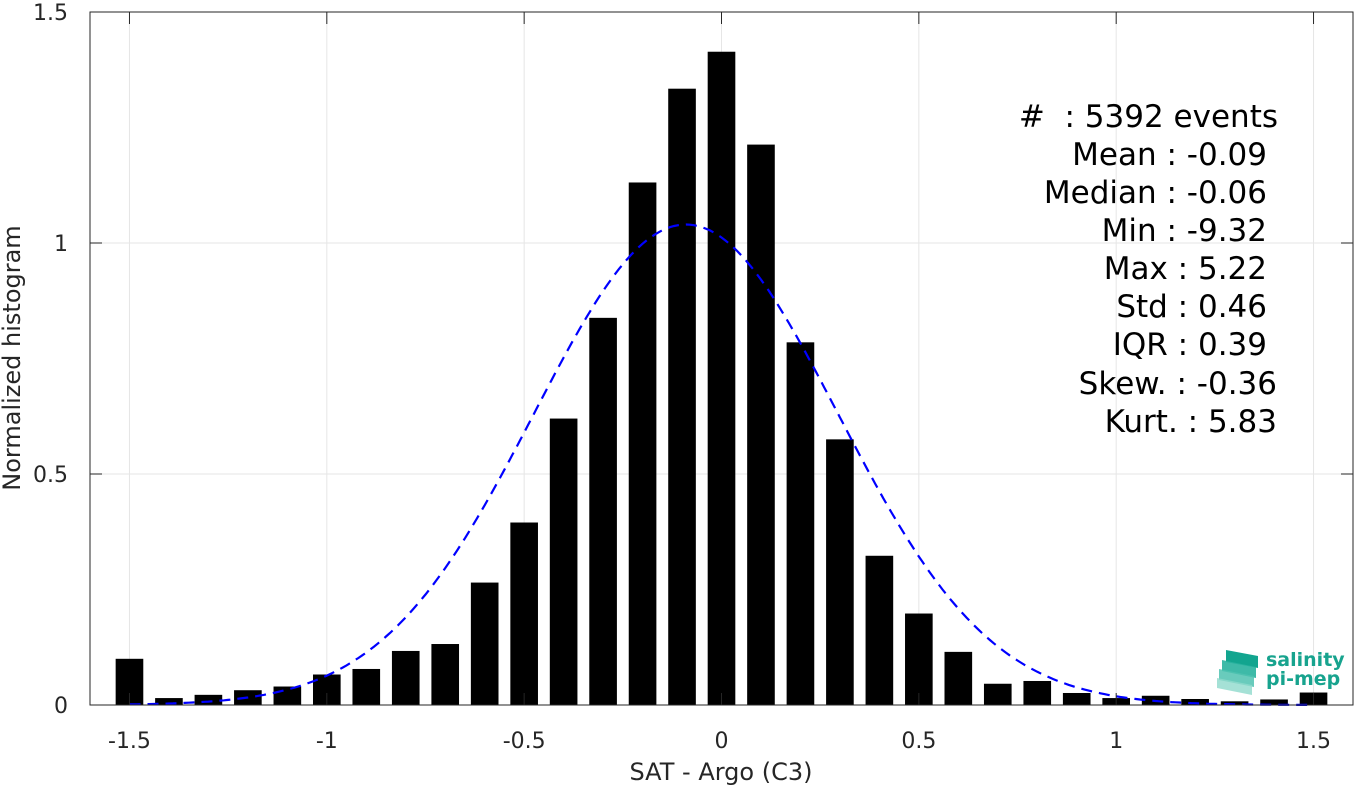  What do you see at coordinates (722, 741) in the screenshot?
I see `x-tick-label: 0` at bounding box center [722, 741].